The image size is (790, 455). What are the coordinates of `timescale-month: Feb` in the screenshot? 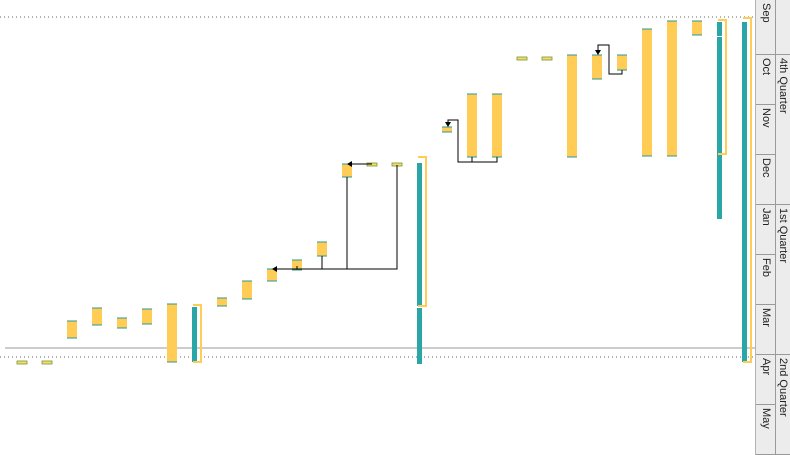 It's located at (766, 280).